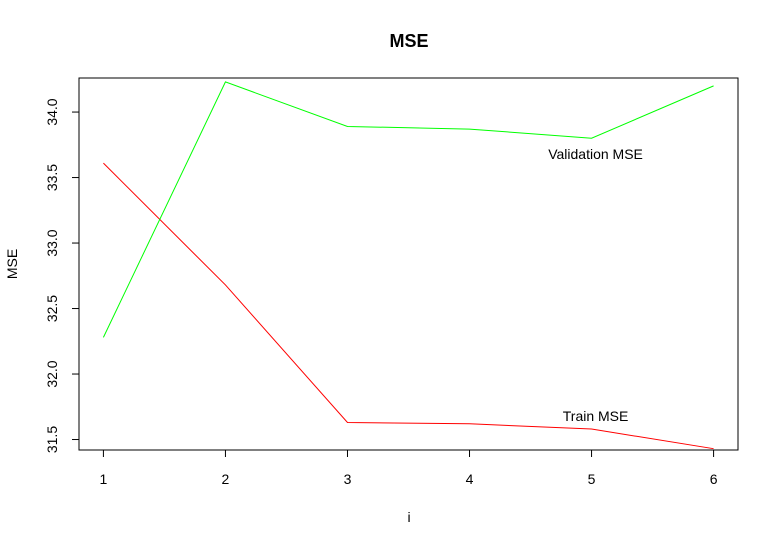 The image size is (779, 547). Describe the element at coordinates (714, 479) in the screenshot. I see `x-tick-label: 6` at that location.